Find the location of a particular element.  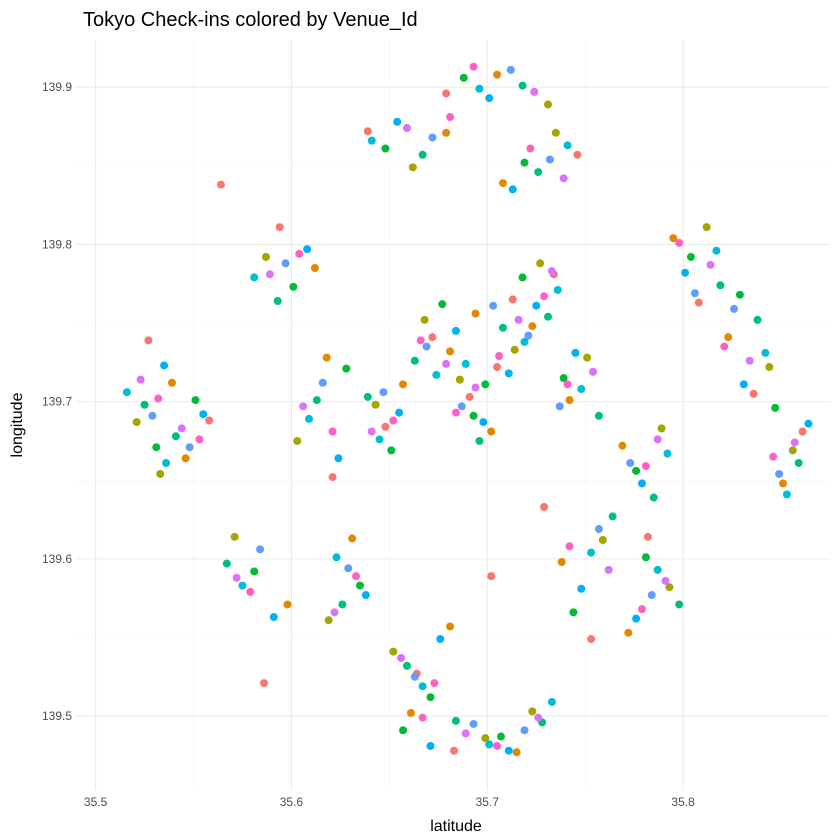

y-tick-label: 139.5 is located at coordinates (57, 716).